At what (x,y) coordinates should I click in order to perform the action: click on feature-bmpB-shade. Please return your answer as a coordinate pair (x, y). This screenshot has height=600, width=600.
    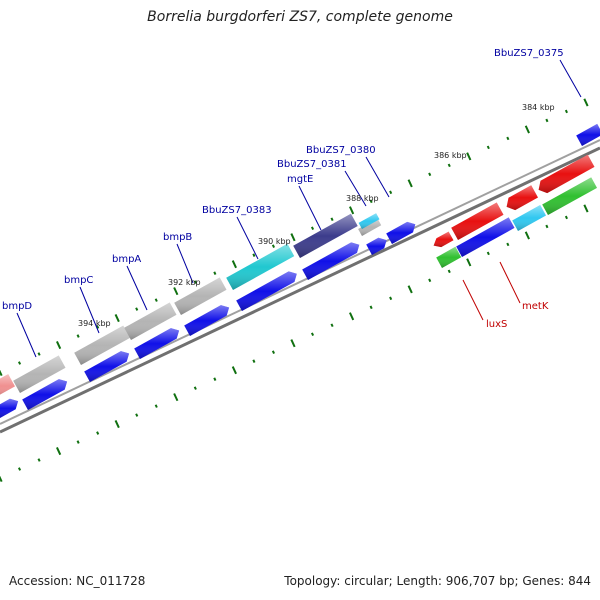
    Looking at the image, I should click on (200, 296).